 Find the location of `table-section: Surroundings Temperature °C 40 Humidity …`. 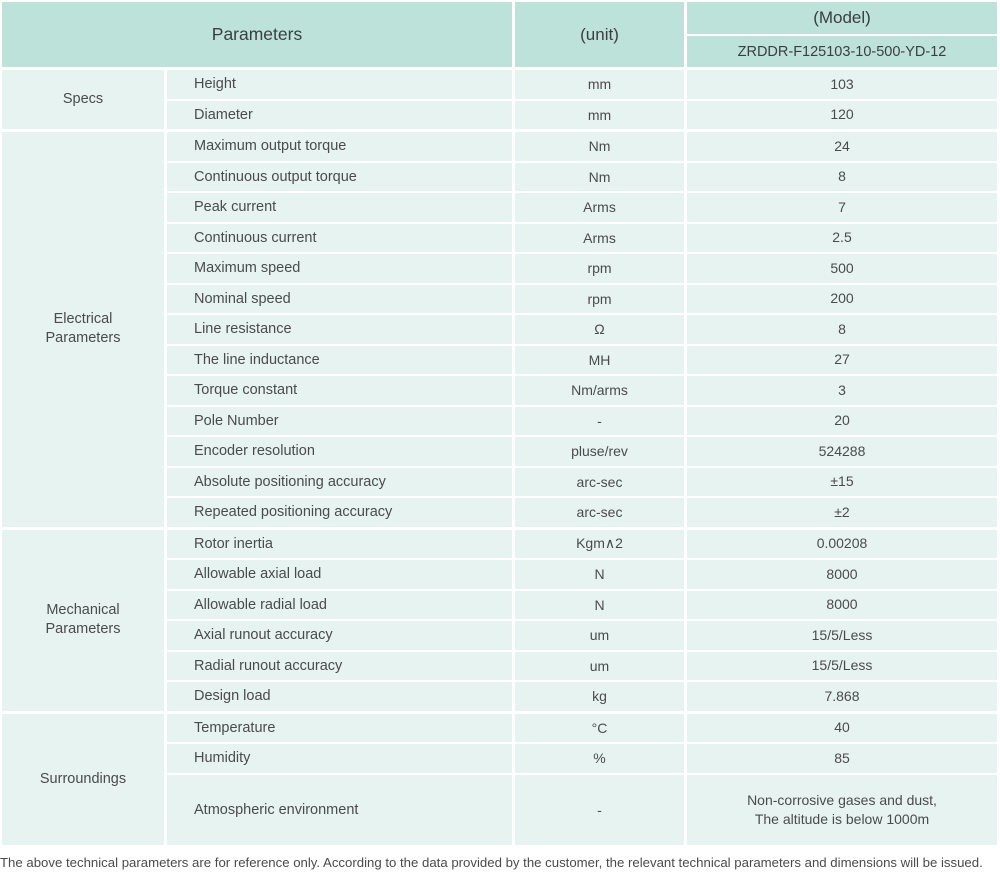

table-section: Surroundings Temperature °C 40 Humidity … is located at coordinates (499, 779).